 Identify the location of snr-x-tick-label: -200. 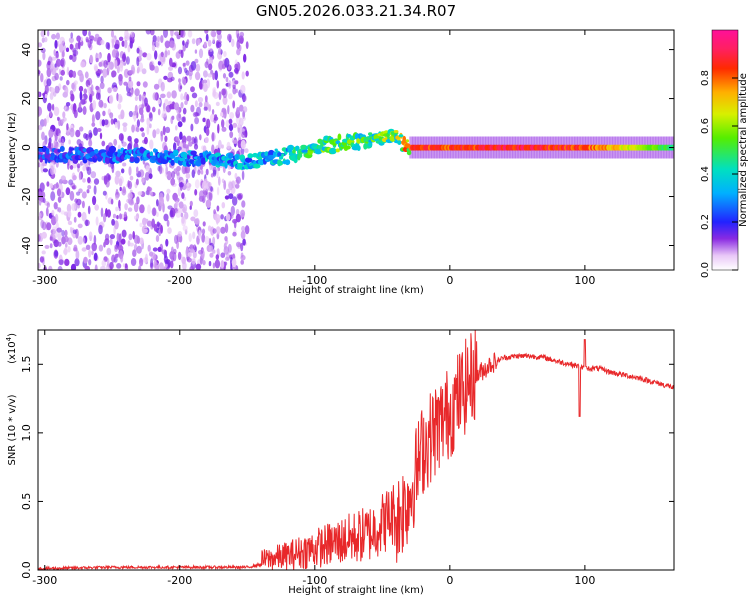
(179, 580).